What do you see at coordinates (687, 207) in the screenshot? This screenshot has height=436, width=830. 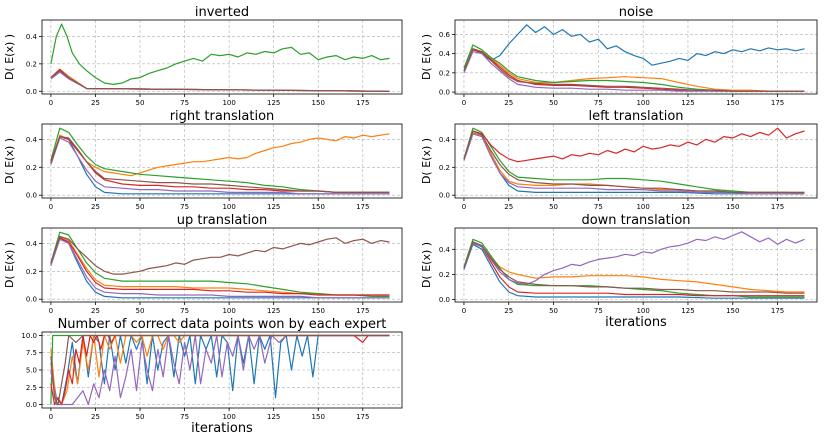 I see `left-translation-x-tick-label: 125` at bounding box center [687, 207].